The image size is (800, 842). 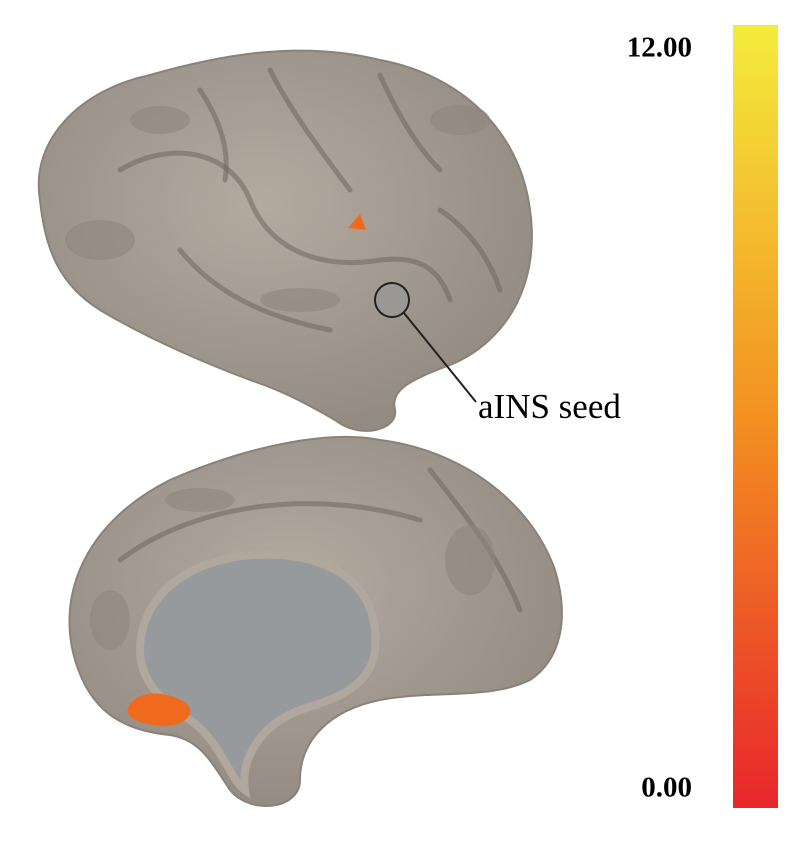 What do you see at coordinates (755, 416) in the screenshot?
I see `colorbar` at bounding box center [755, 416].